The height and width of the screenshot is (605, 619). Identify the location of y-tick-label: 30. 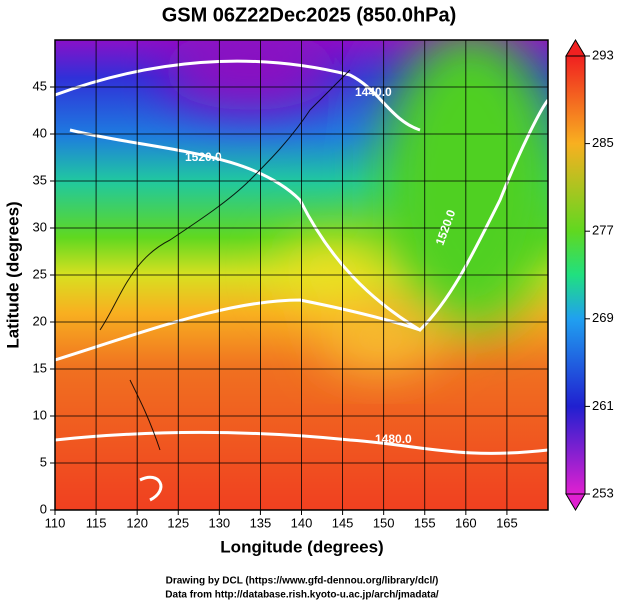
(40, 226).